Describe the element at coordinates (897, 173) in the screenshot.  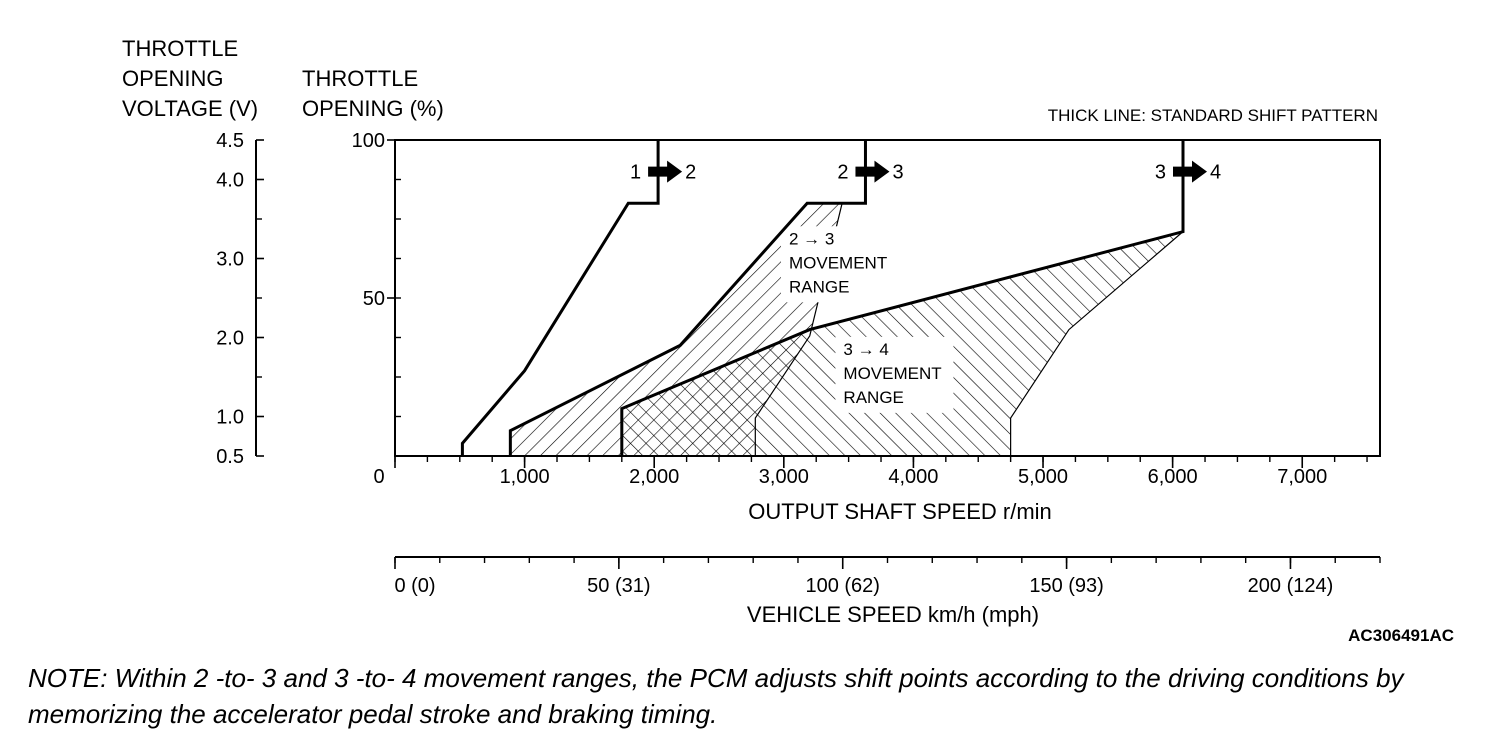
I see `gear-to-label: 3` at that location.